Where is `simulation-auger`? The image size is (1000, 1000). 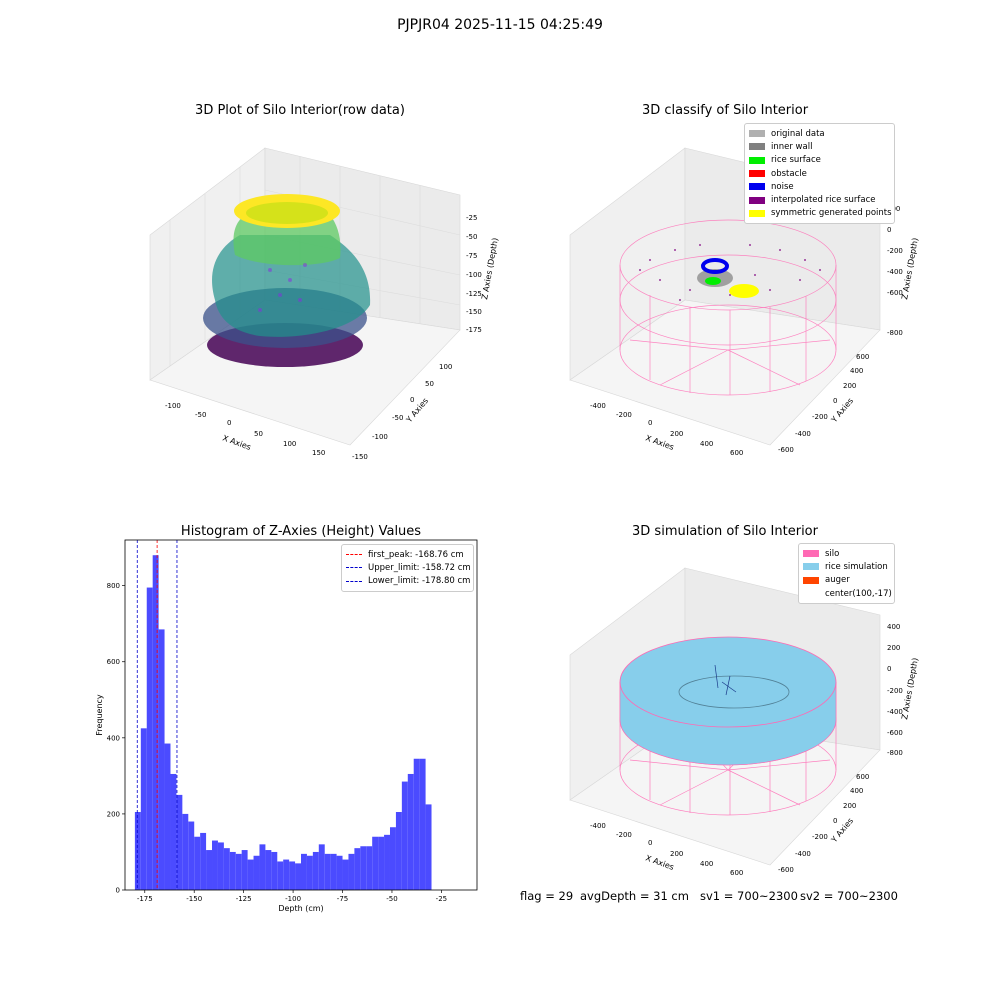 simulation-auger is located at coordinates (725, 680).